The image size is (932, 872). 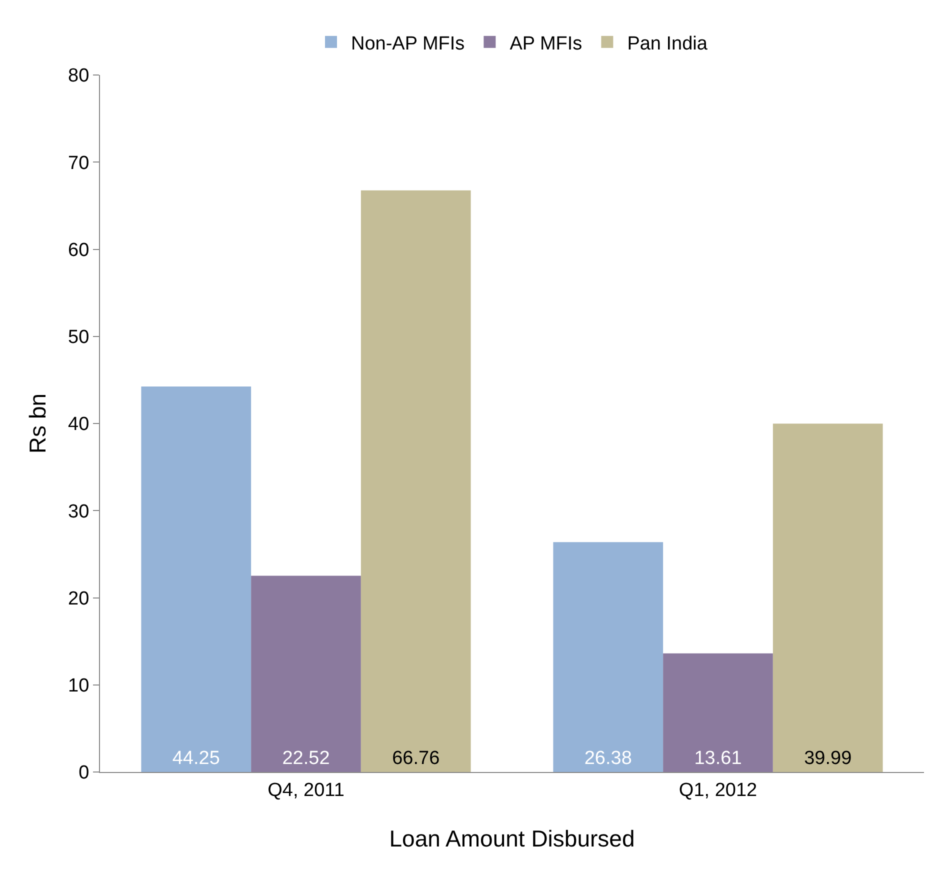 I want to click on x-axis-title: Loan Amount Disbursed, so click(x=512, y=838).